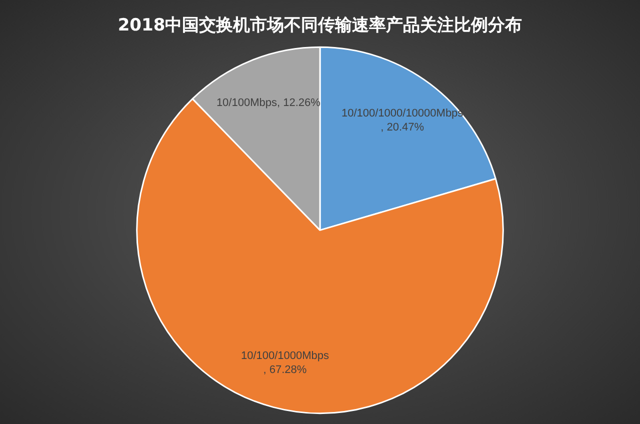  Describe the element at coordinates (402, 127) in the screenshot. I see `data-label: , 20.47%` at that location.